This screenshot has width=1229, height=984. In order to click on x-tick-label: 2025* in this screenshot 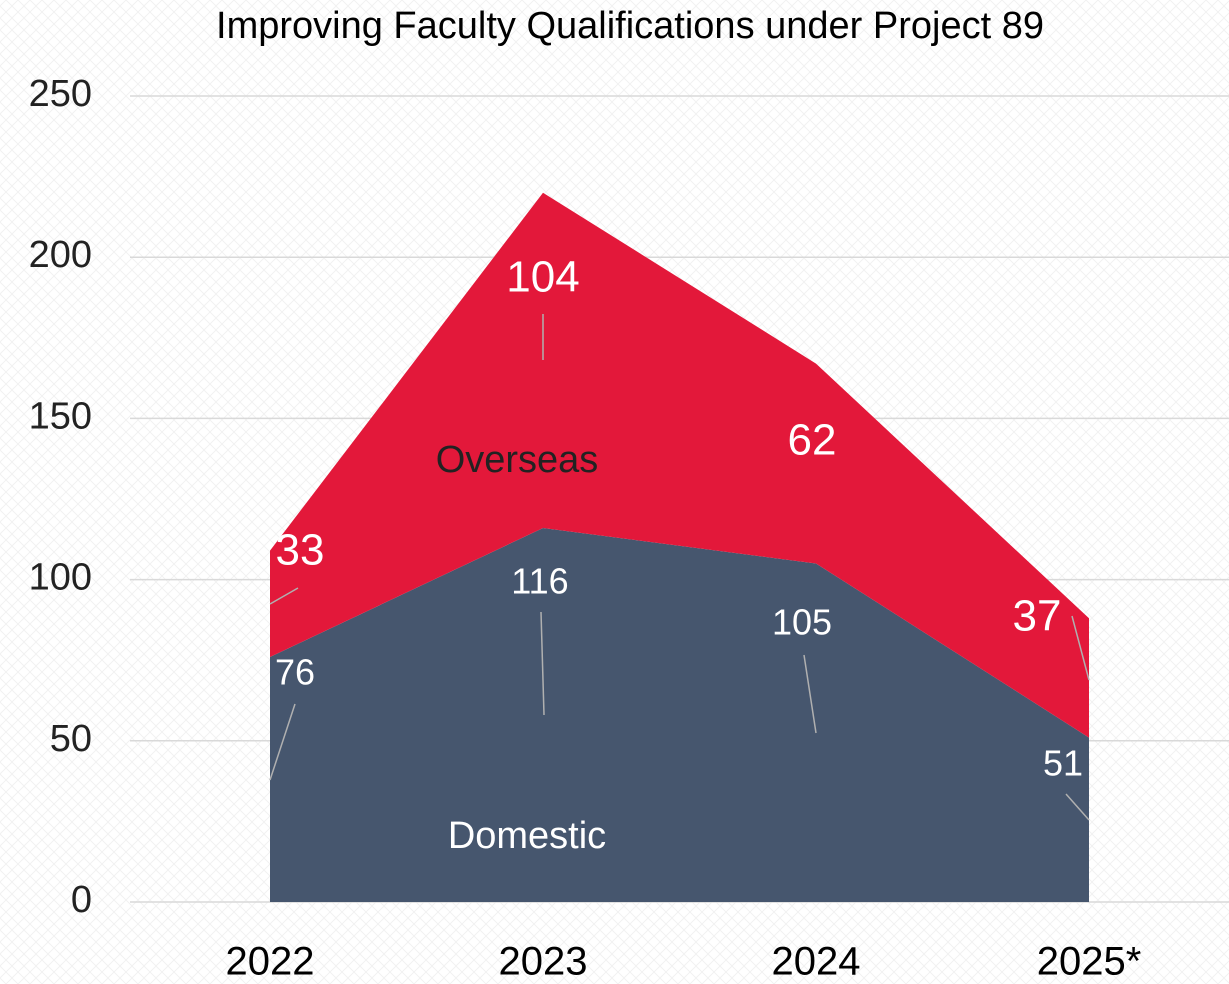, I will do `click(1089, 962)`.